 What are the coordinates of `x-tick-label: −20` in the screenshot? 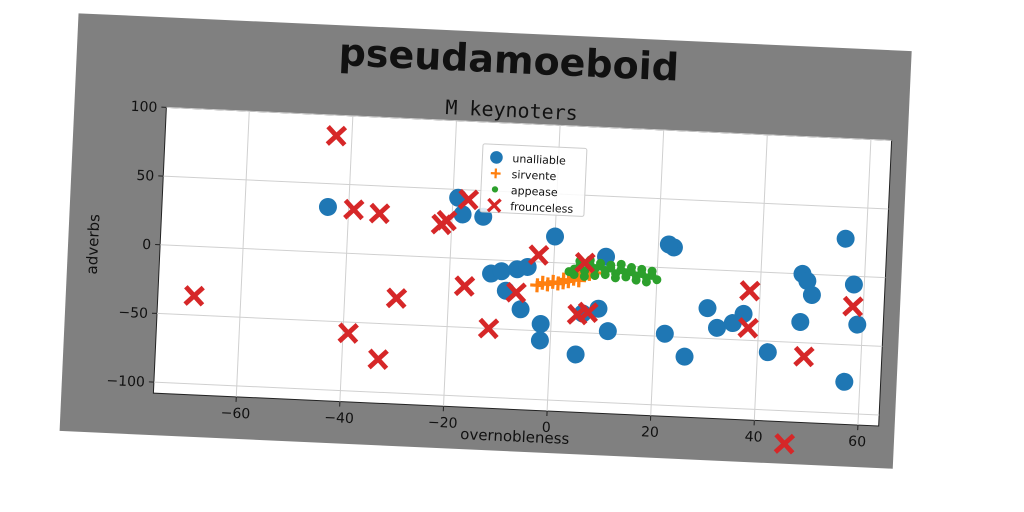 It's located at (443, 423).